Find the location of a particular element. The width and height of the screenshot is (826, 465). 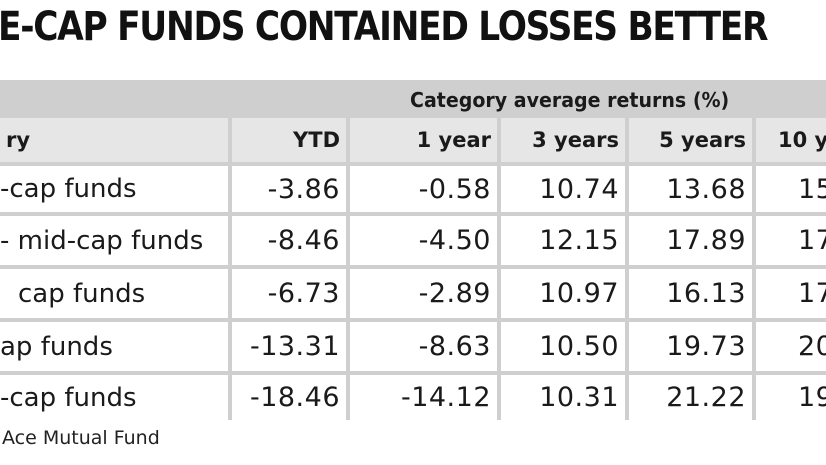

table-cell-10-years: 20 is located at coordinates (791, 346).